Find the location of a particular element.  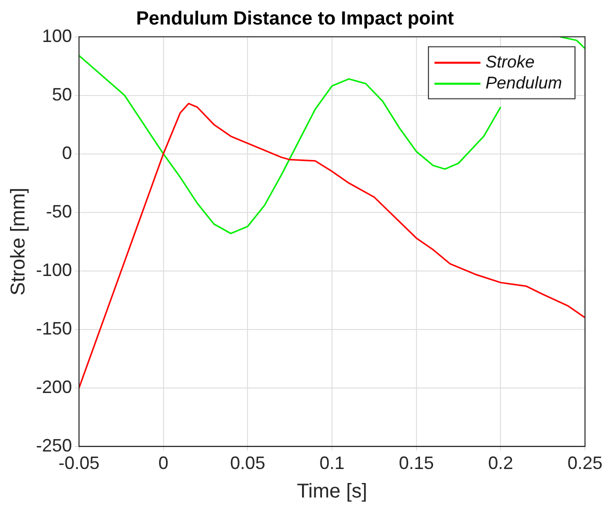

x-axis-title: Time [s] is located at coordinates (332, 491).